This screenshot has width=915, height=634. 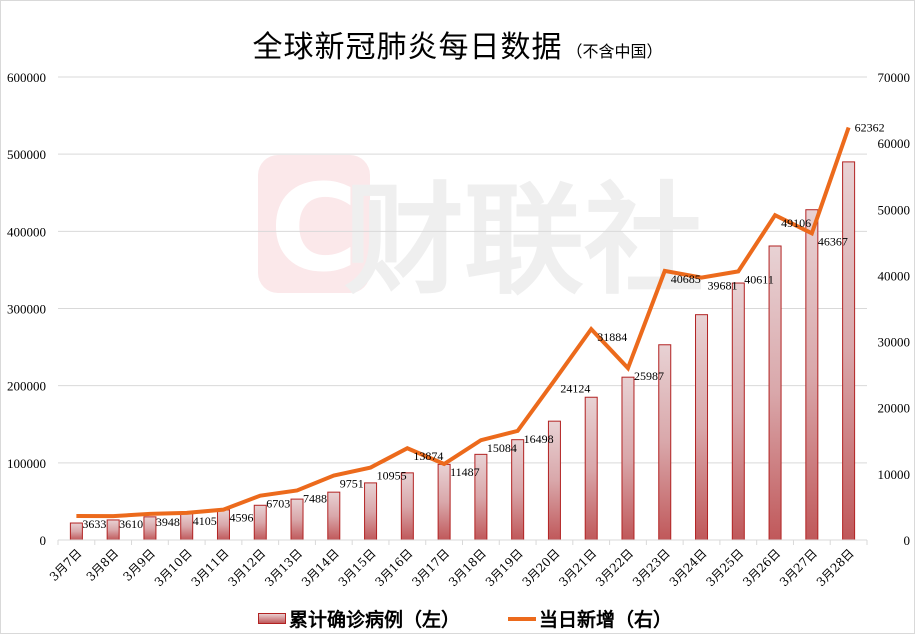 What do you see at coordinates (894, 342) in the screenshot?
I see `y-right-tick-label: 30000` at bounding box center [894, 342].